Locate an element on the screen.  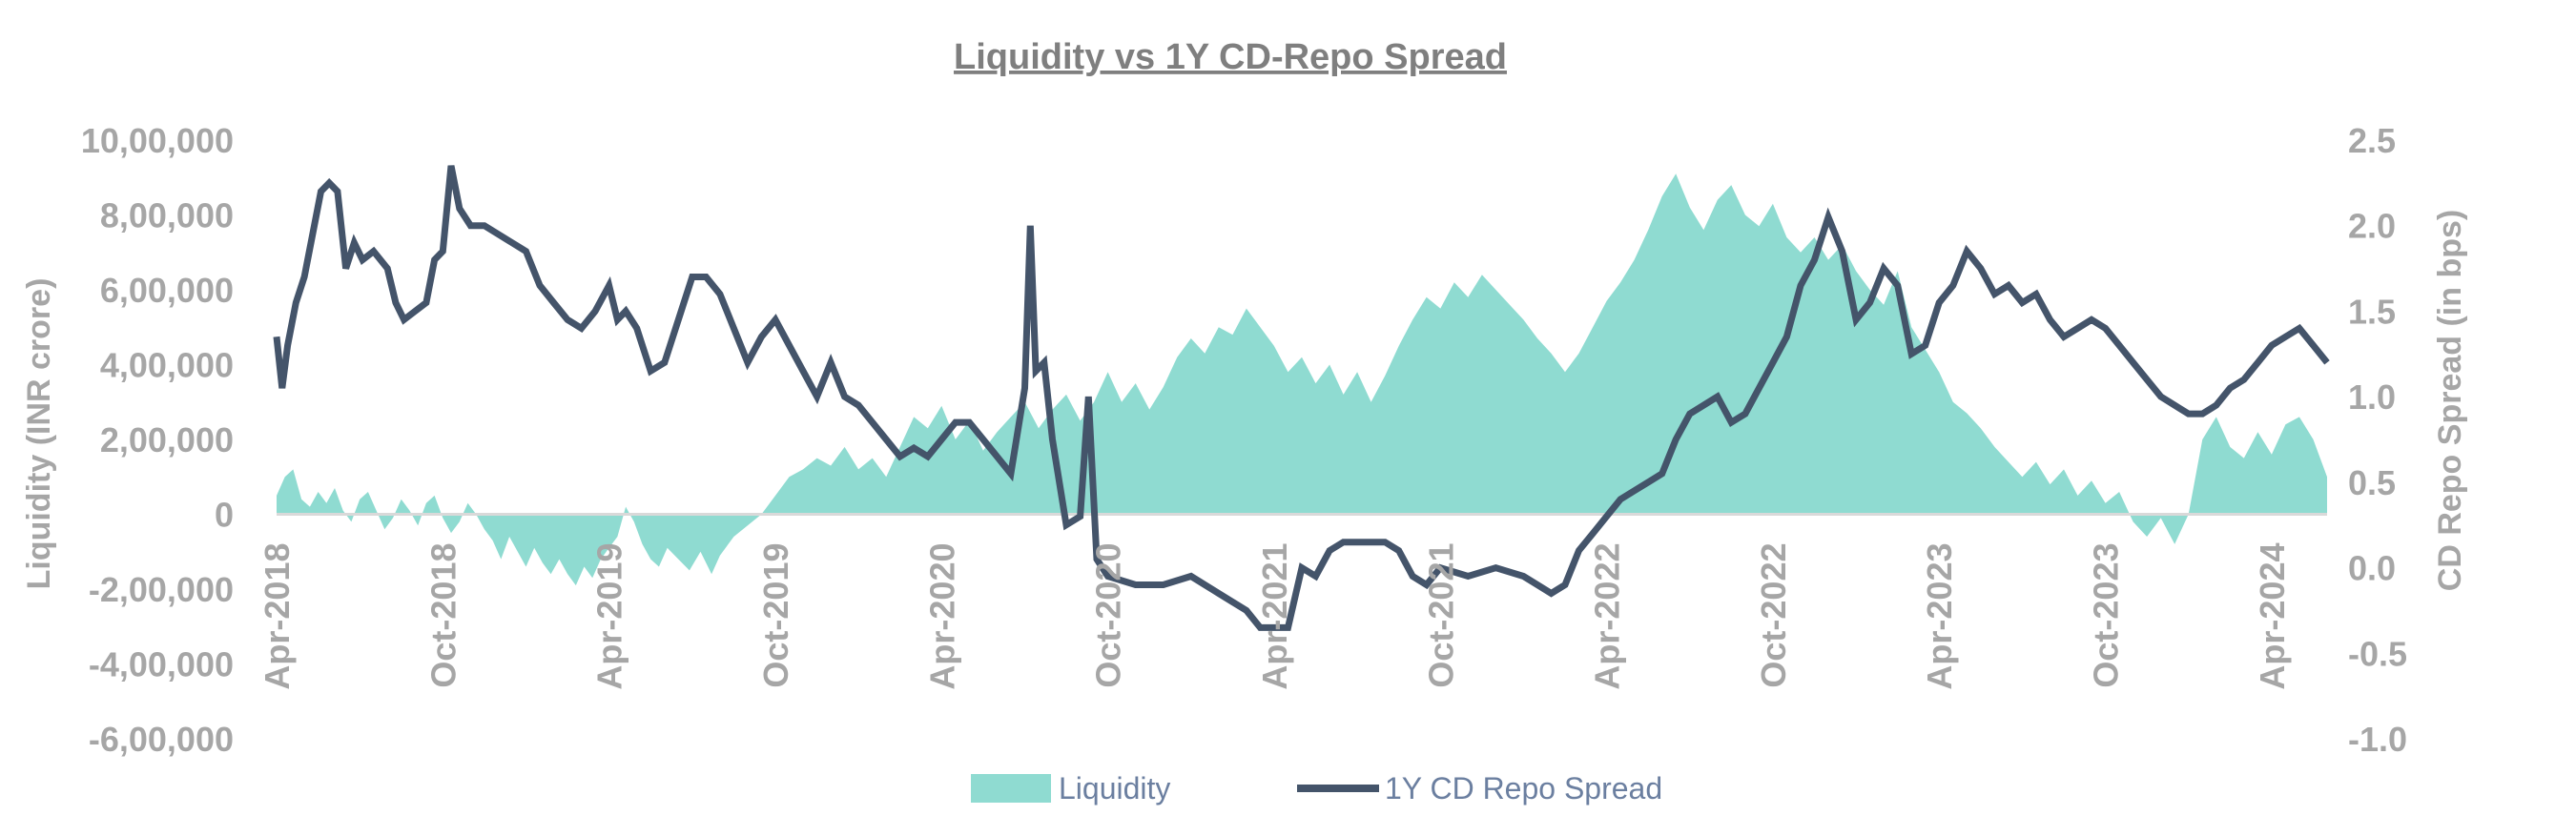
right-tick-label: 0.5 is located at coordinates (2372, 483).